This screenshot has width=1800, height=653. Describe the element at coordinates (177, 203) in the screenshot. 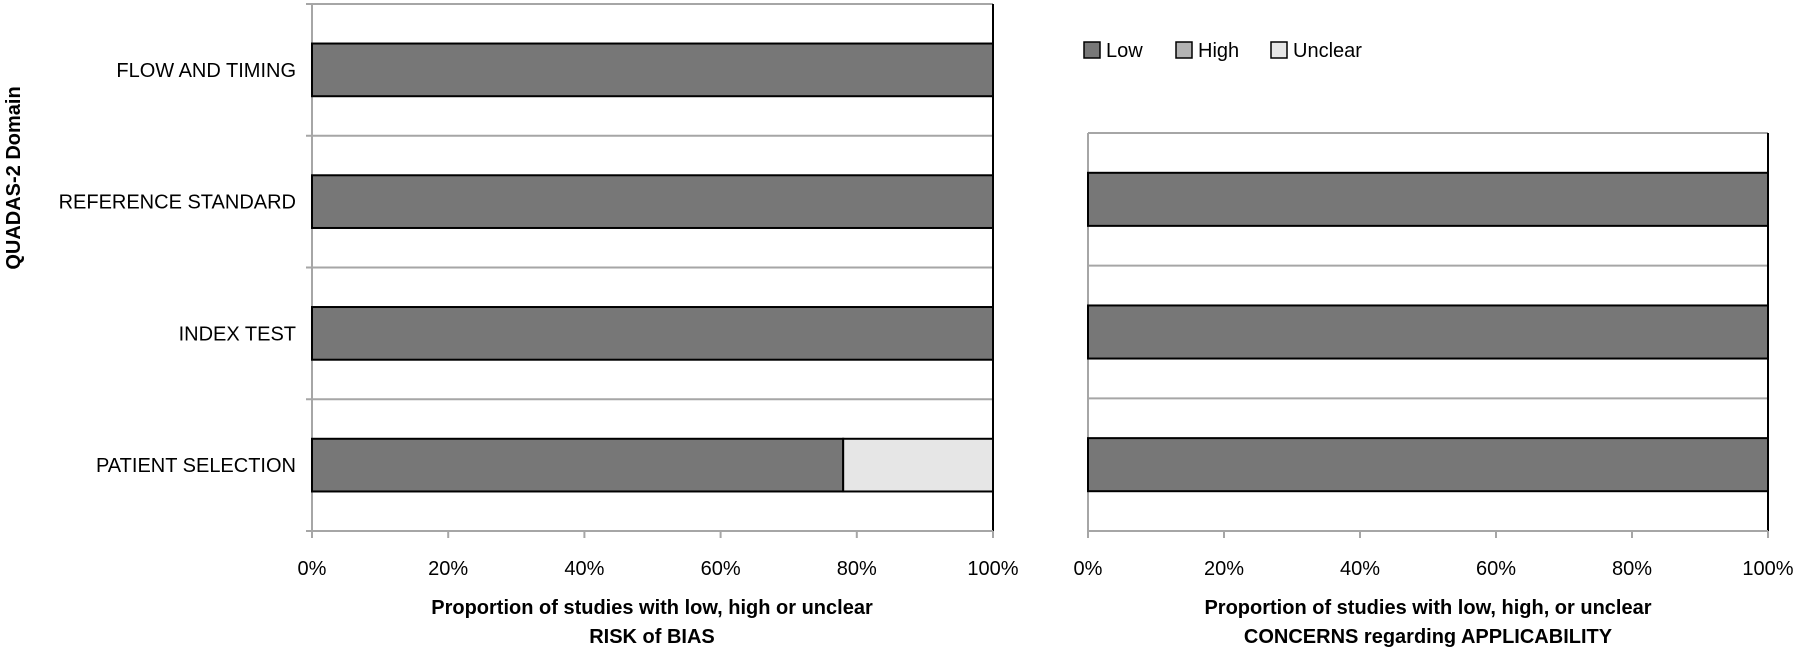

I see `category-label: REFERENCE STANDARD` at that location.